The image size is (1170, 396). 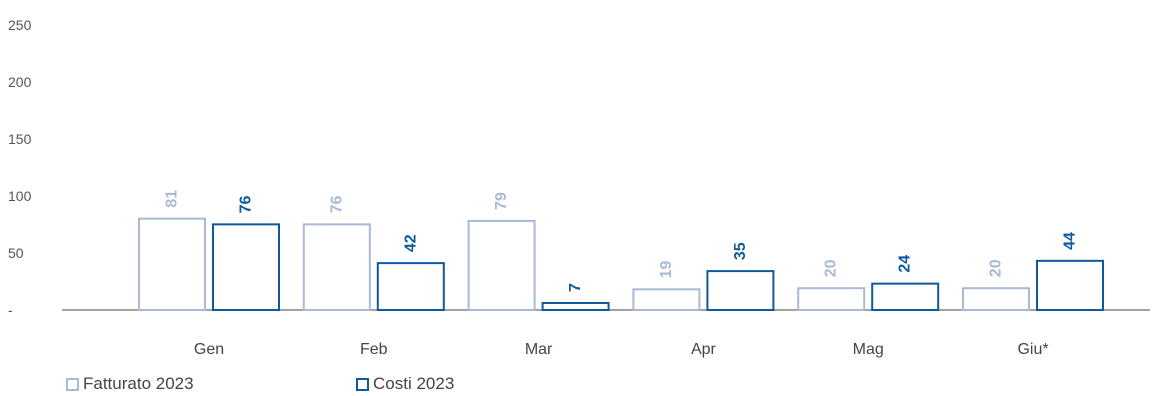 I want to click on y-tick-label: 100, so click(x=20, y=196).